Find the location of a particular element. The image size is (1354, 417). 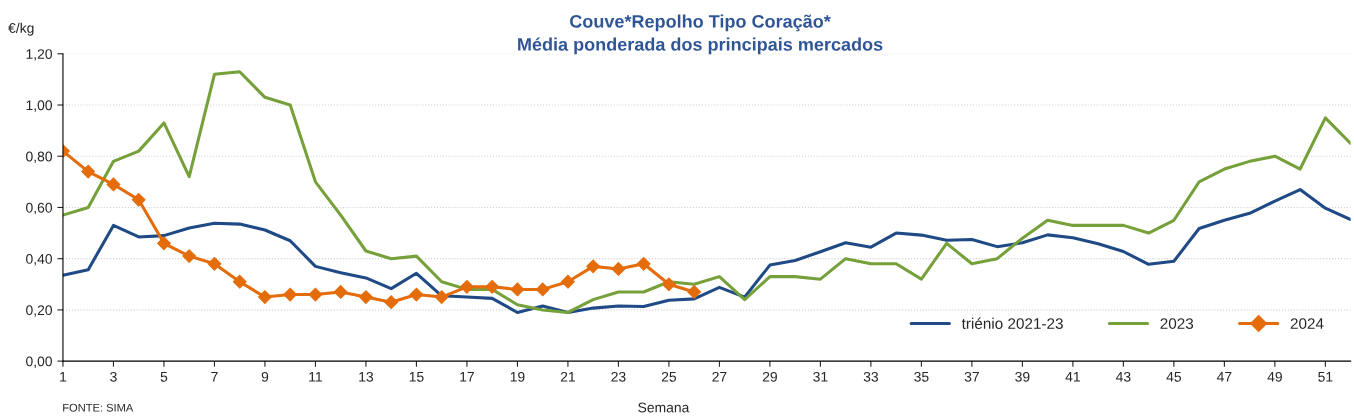

y-tick-label: 0,40 is located at coordinates (39, 260).